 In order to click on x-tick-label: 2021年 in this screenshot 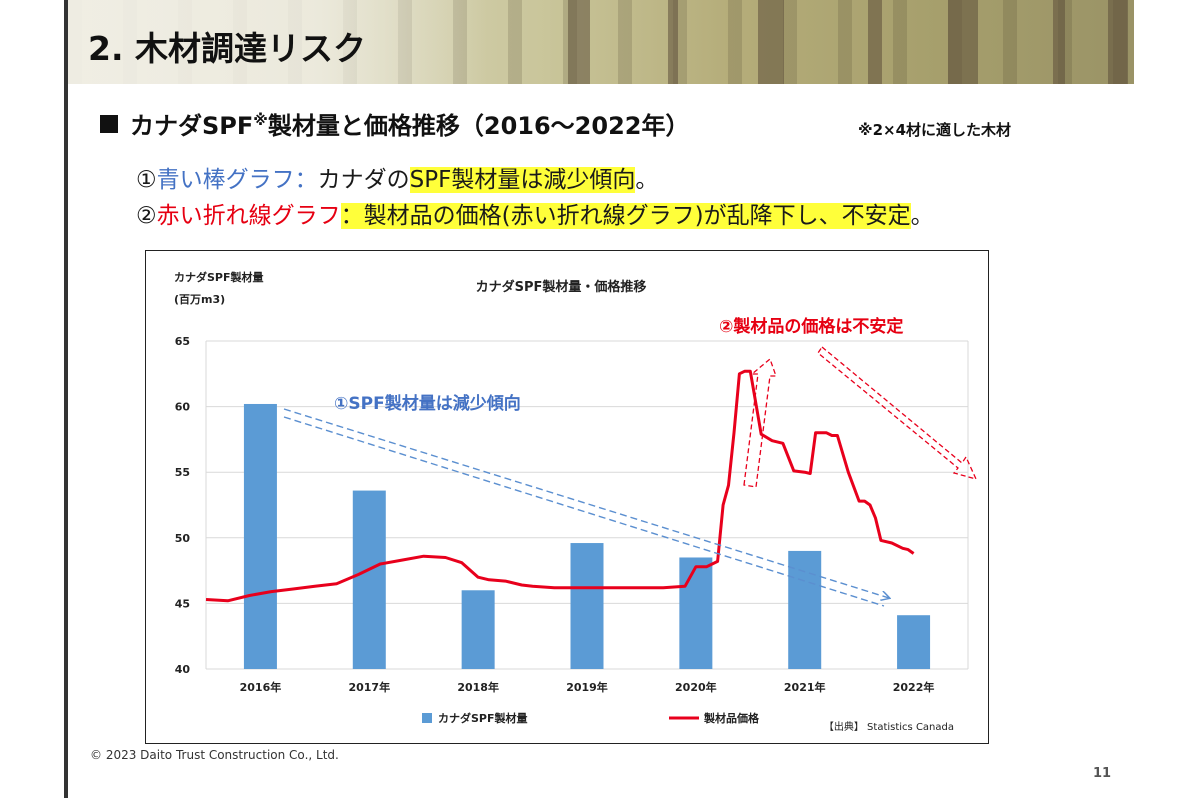, I will do `click(805, 687)`.